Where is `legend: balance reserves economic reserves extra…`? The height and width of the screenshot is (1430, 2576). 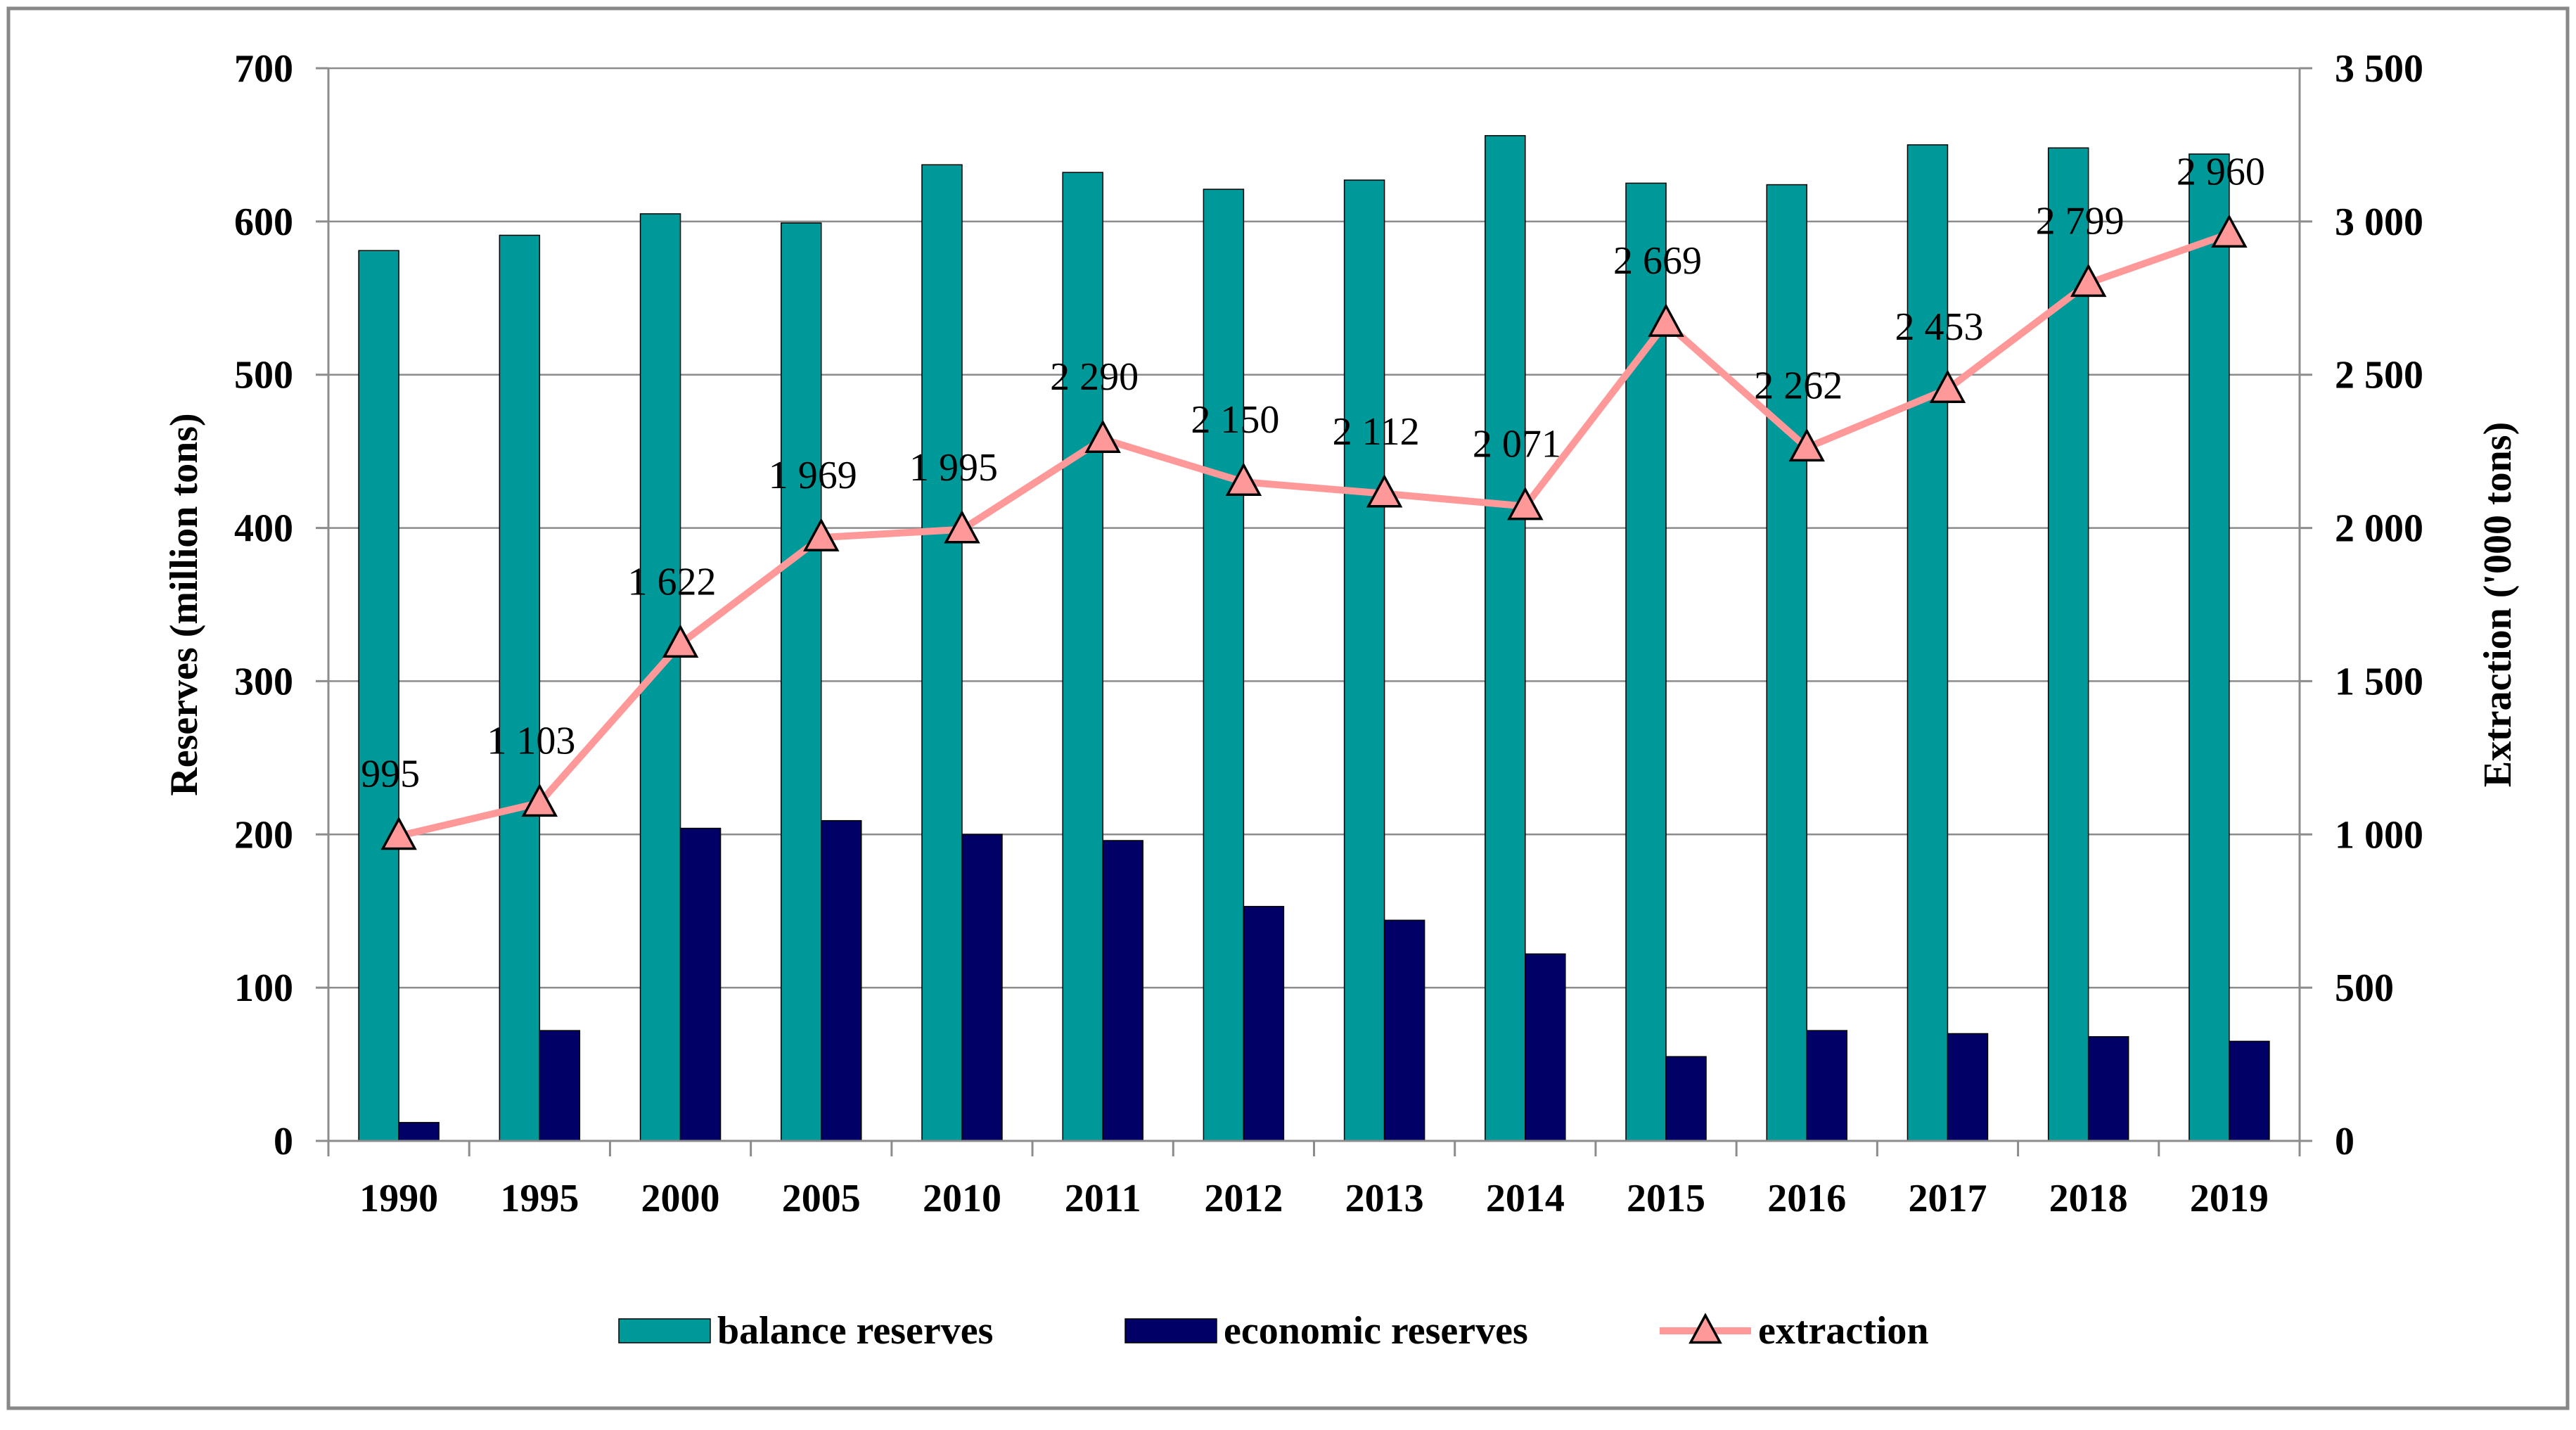 legend: balance reserves economic reserves extra… is located at coordinates (1273, 1331).